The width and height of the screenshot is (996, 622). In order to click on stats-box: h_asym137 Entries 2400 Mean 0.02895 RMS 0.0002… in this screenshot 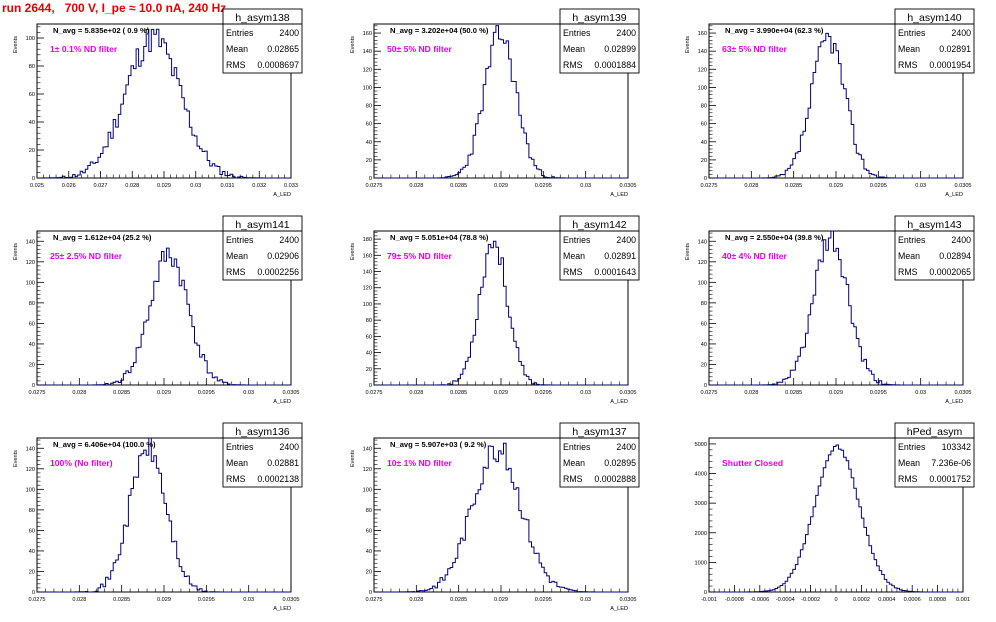, I will do `click(599, 455)`.